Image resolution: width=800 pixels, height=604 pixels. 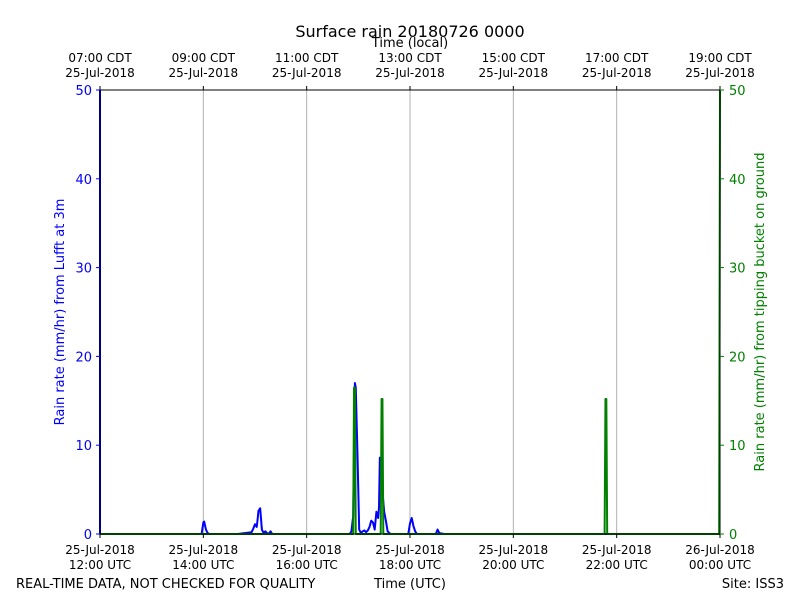 I want to click on top-tick-label-time: 13:00 CDT, so click(x=410, y=58).